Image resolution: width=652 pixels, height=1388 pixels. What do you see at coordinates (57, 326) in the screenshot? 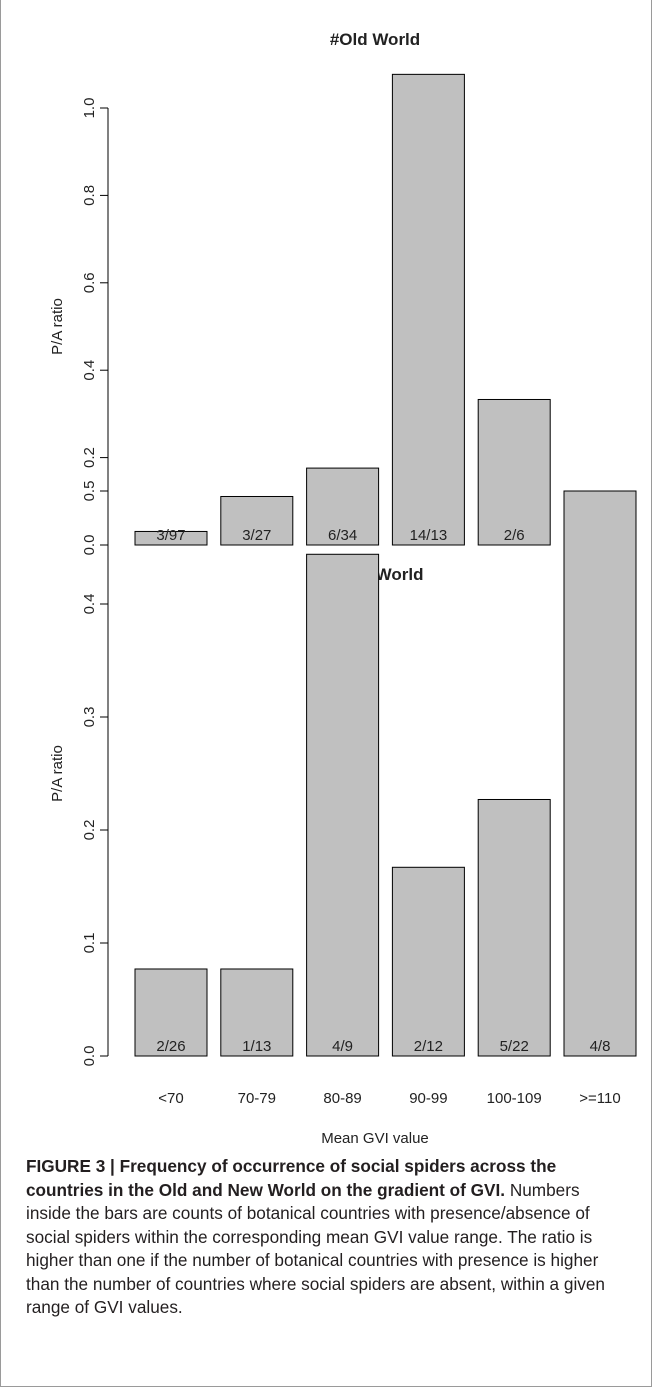
I see `panel-1-y-axis-label: P/A ratio` at bounding box center [57, 326].